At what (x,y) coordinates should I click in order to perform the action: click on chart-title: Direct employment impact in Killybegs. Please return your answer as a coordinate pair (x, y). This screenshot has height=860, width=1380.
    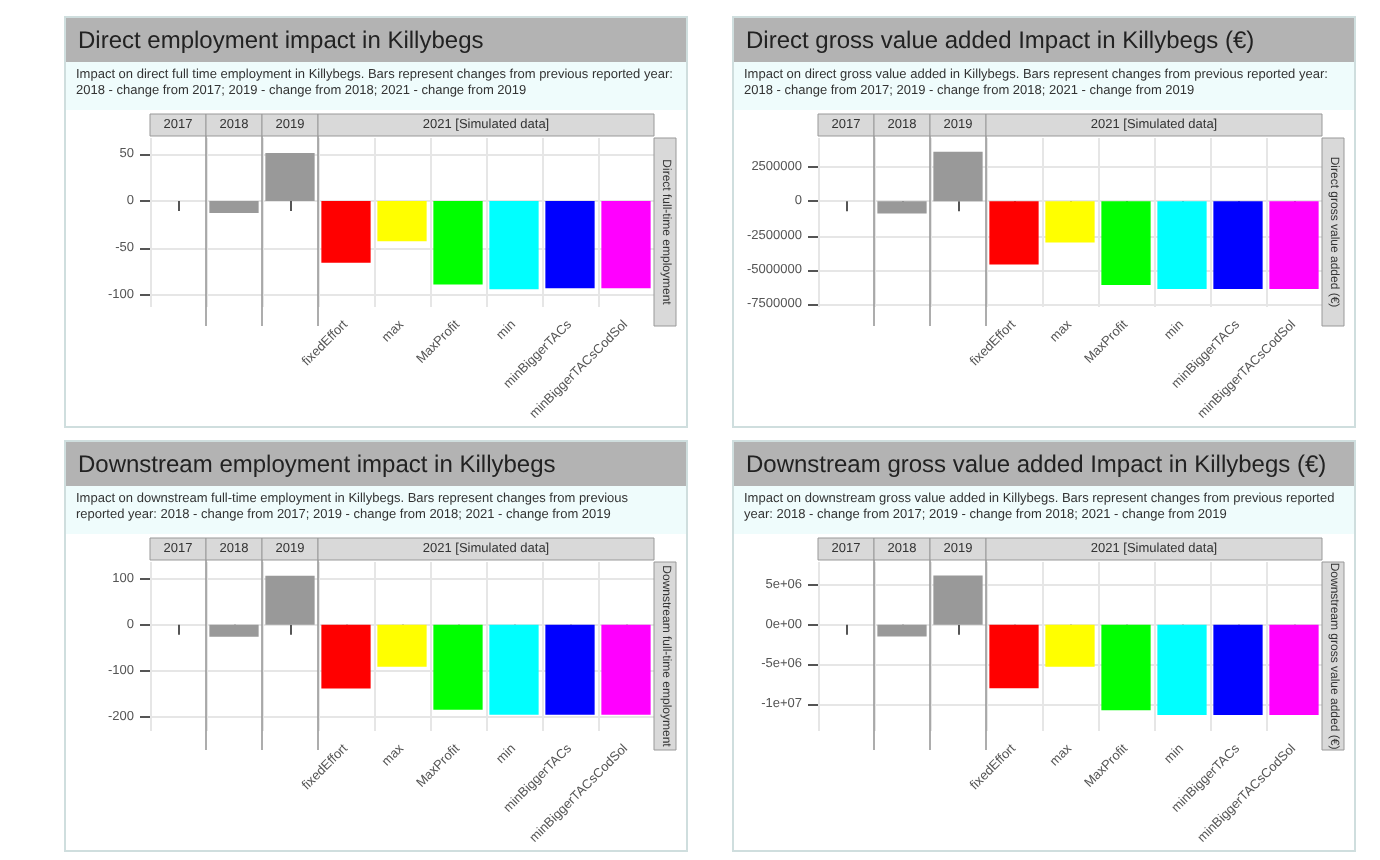
    Looking at the image, I should click on (376, 40).